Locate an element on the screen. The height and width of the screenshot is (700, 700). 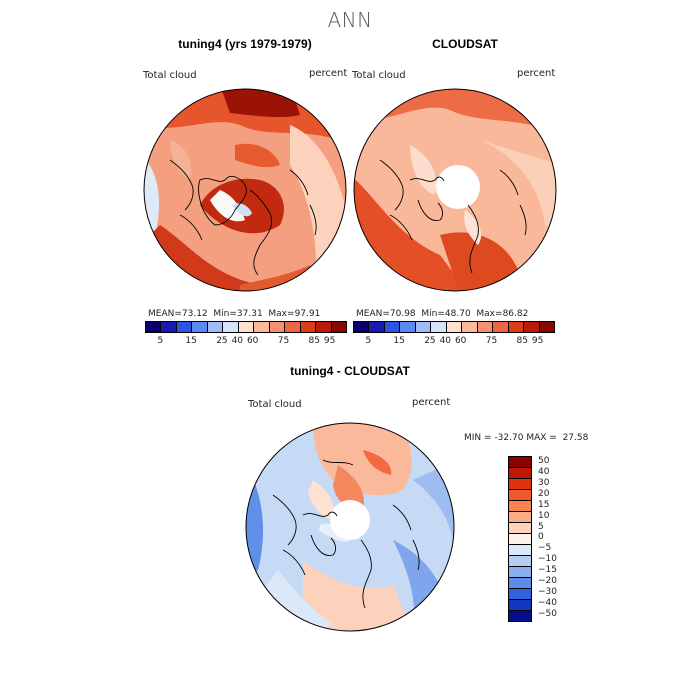
diff-polar-map is located at coordinates (350, 527).